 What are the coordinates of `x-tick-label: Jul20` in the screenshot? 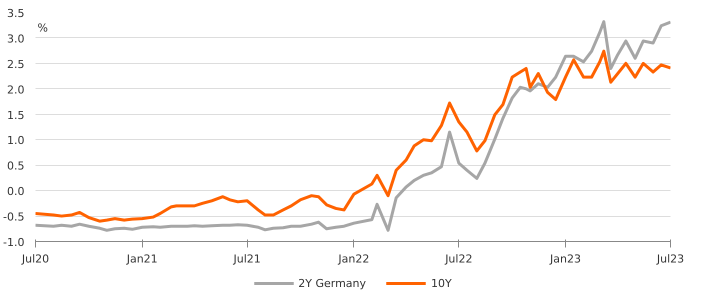 It's located at (35, 259).